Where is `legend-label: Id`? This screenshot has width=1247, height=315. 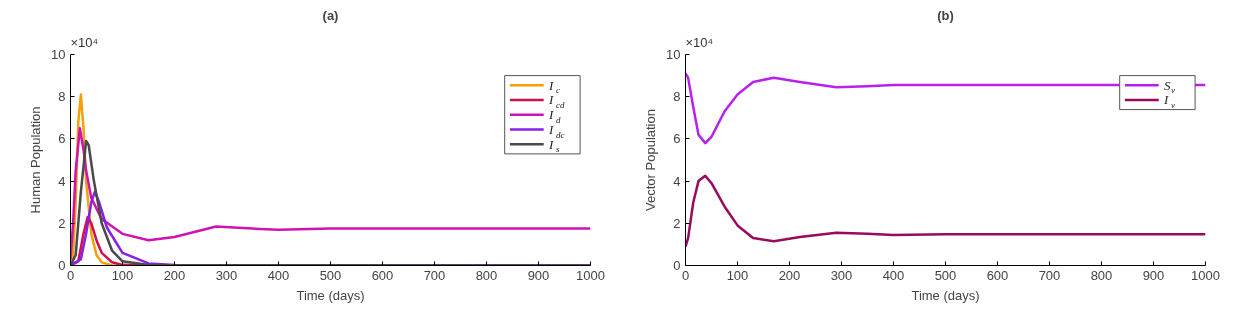
legend-label: Id is located at coordinates (554, 116).